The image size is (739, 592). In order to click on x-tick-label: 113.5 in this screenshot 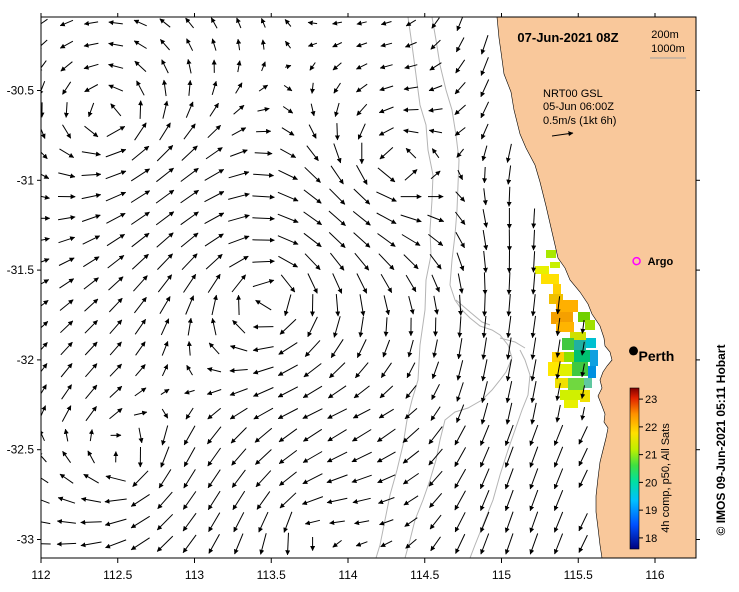, I will do `click(271, 575)`.